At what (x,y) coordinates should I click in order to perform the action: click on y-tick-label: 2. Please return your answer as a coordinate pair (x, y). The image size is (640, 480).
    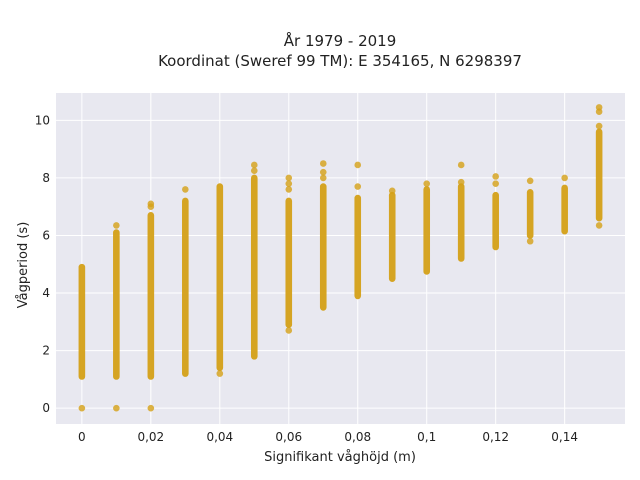
    Looking at the image, I should click on (46, 351).